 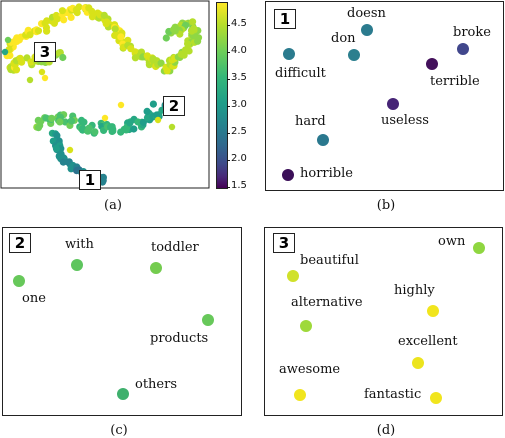 I want to click on point-don, so click(x=354, y=55).